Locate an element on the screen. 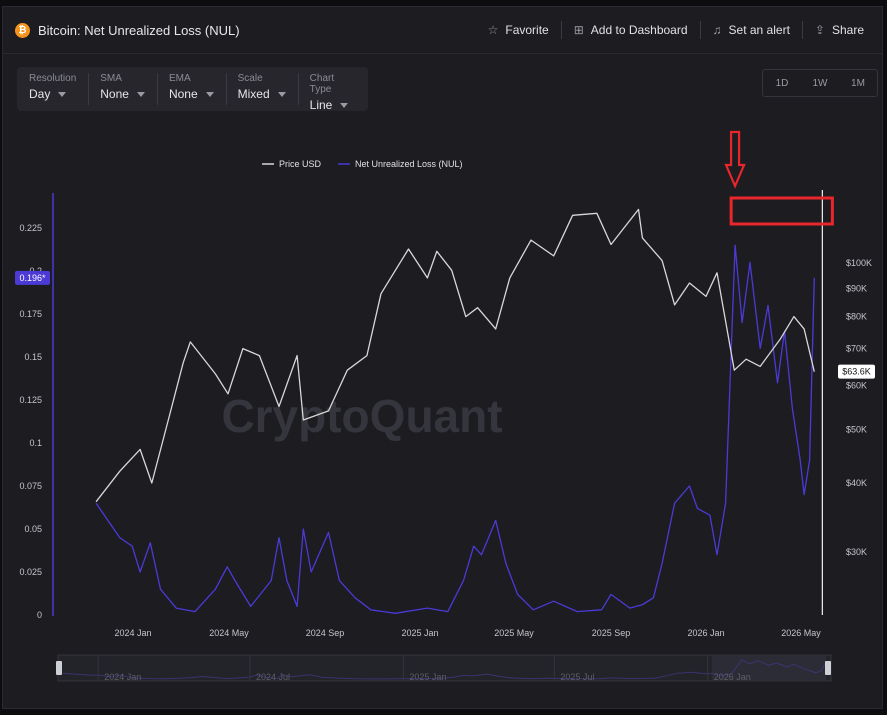 The width and height of the screenshot is (887, 715). ema-select: EMA None is located at coordinates (191, 89).